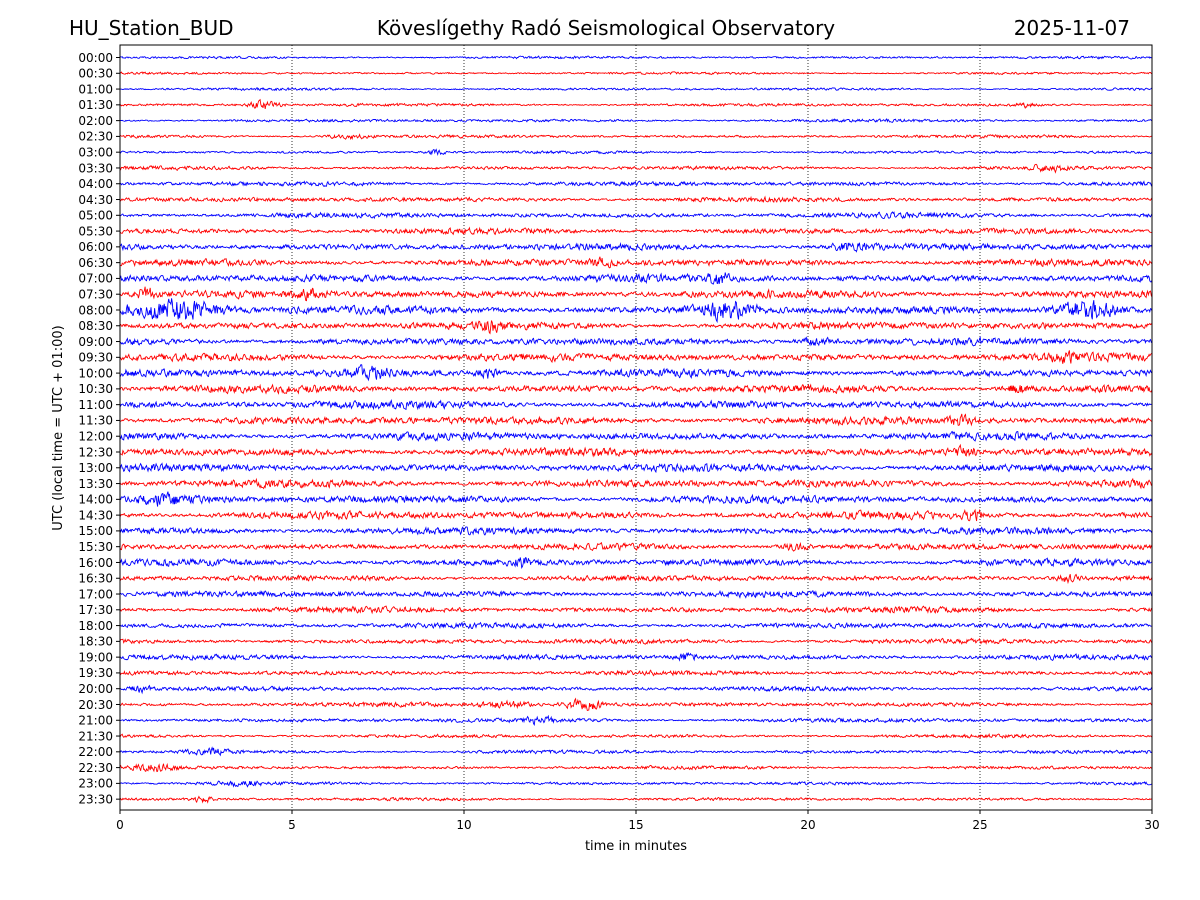  I want to click on y-tick-label: 10:30, so click(95, 389).